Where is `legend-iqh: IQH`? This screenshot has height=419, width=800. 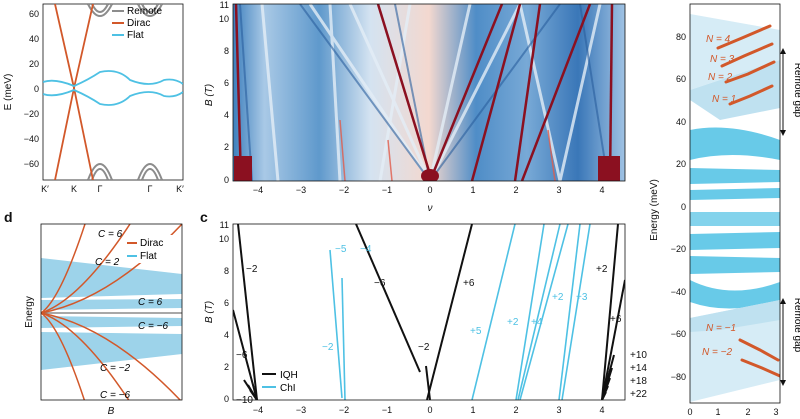 legend-iqh: IQH is located at coordinates (289, 375).